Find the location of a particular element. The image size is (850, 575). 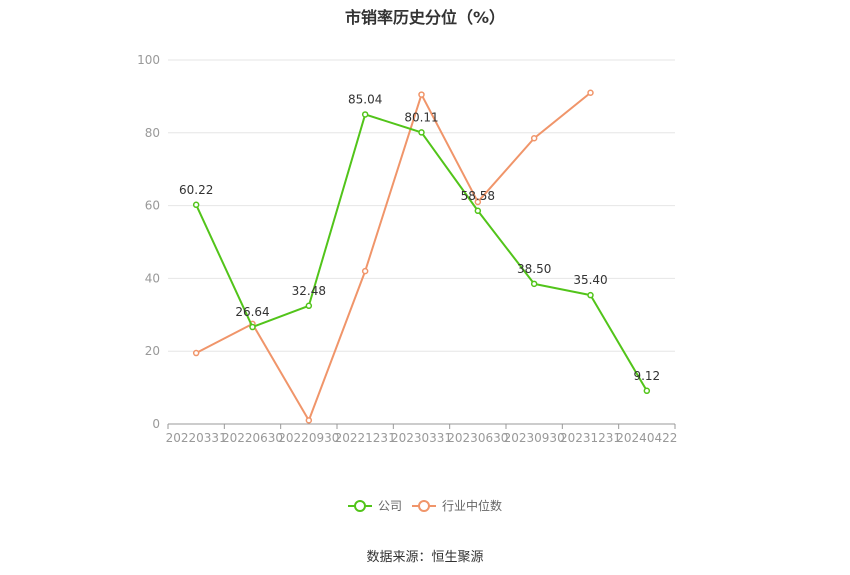

legend-item-1: 行业中位数 is located at coordinates (457, 505).